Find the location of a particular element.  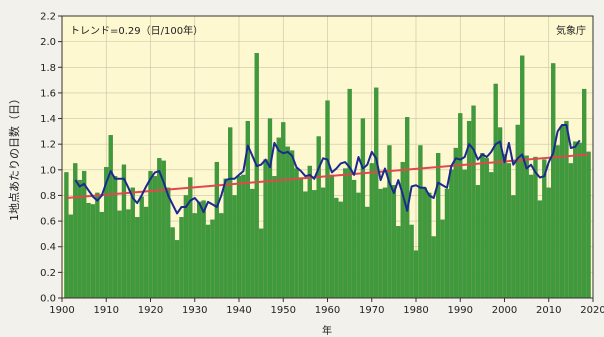

bar-1994 is located at coordinates (478, 242).